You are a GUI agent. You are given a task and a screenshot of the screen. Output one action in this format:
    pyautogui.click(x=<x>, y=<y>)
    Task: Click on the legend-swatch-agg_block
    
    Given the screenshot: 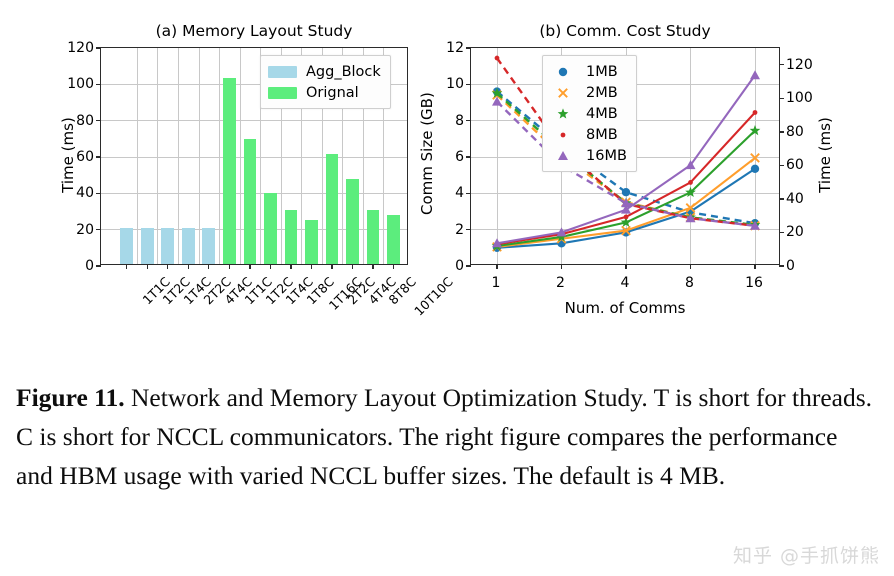 What is the action you would take?
    pyautogui.click(x=282, y=71)
    